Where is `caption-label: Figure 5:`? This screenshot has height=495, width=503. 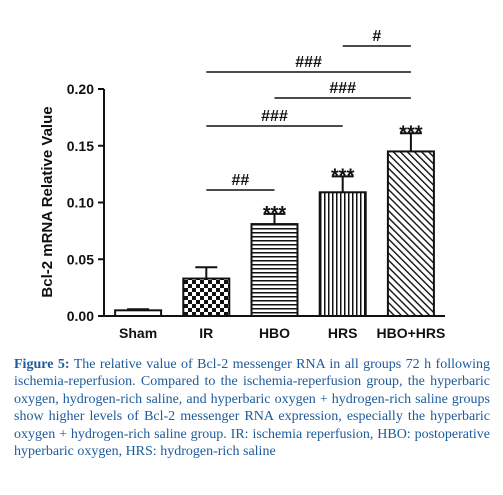
caption-label: Figure 5: is located at coordinates (42, 364).